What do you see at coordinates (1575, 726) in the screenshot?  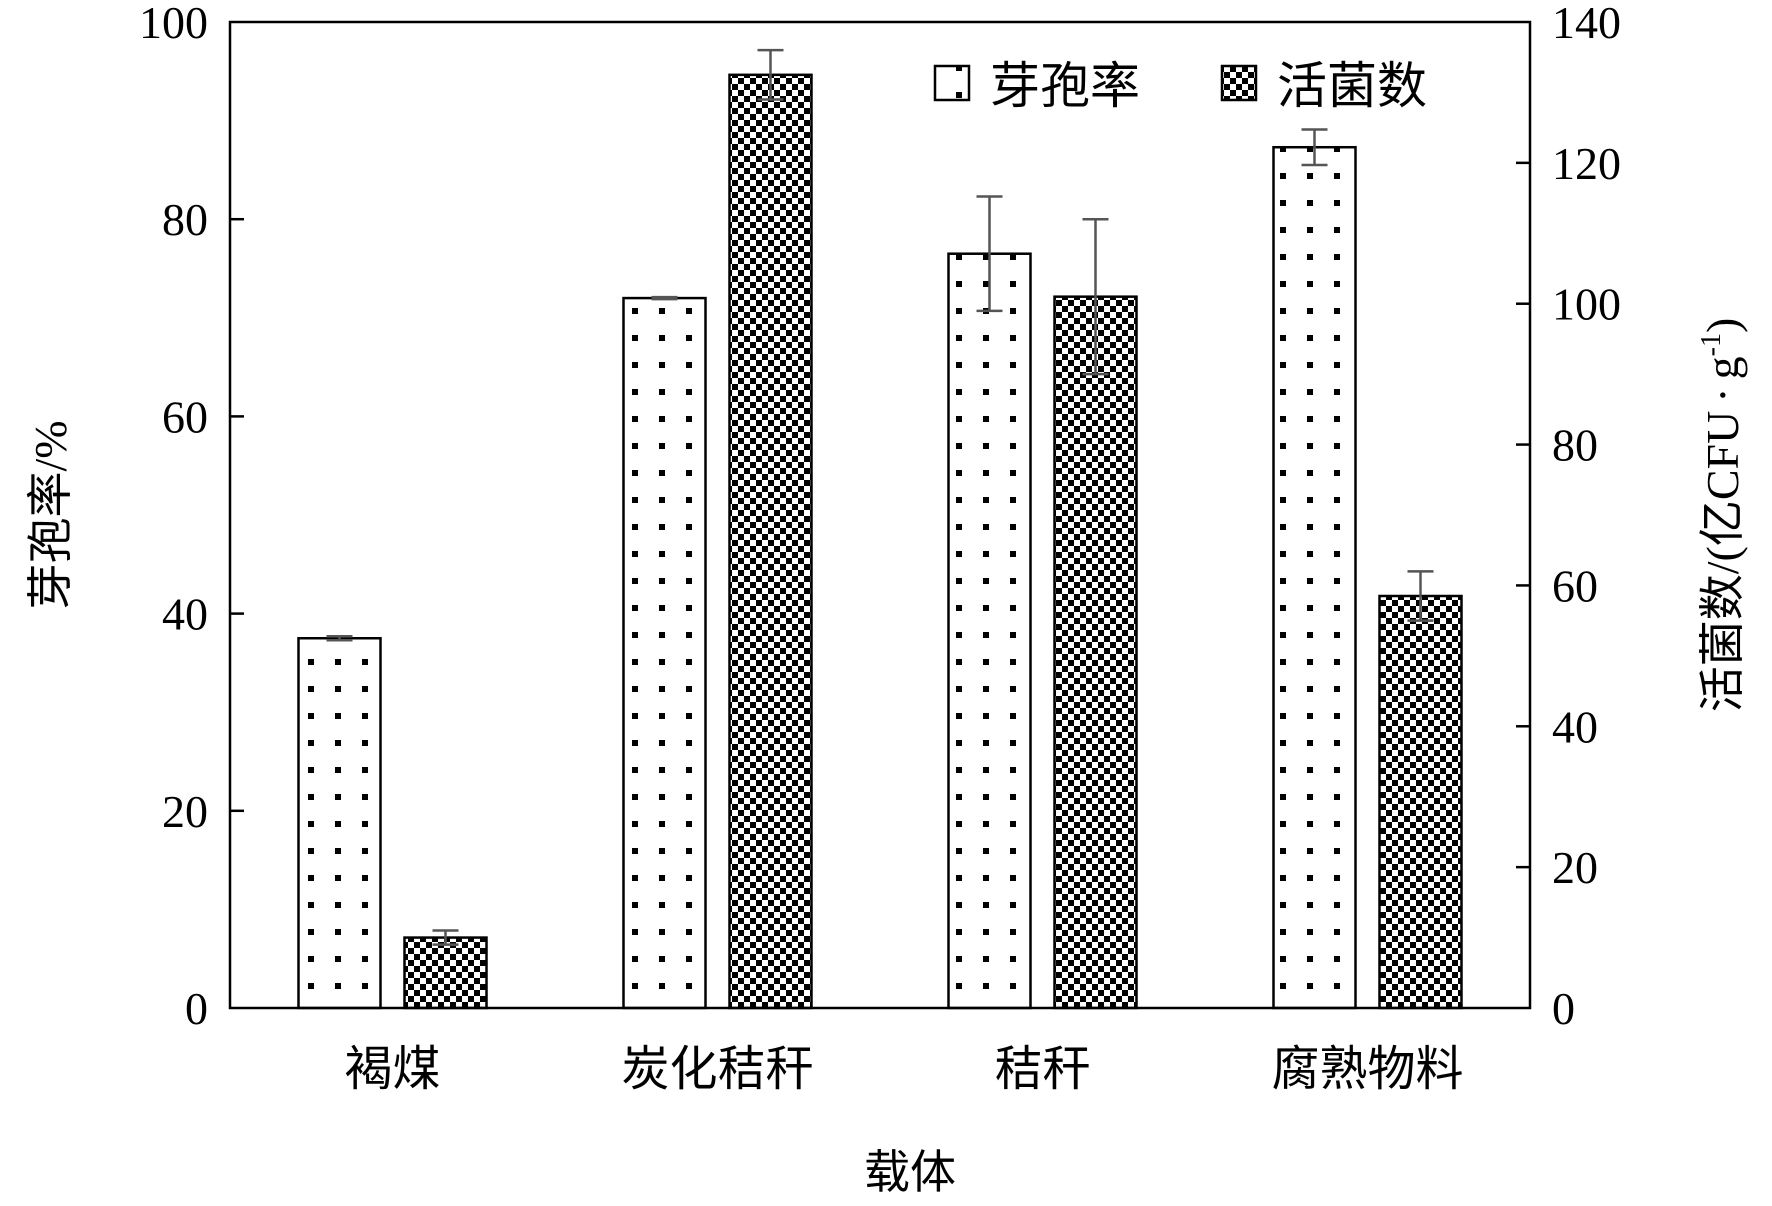 I see `right-tick-label-2: 40` at bounding box center [1575, 726].